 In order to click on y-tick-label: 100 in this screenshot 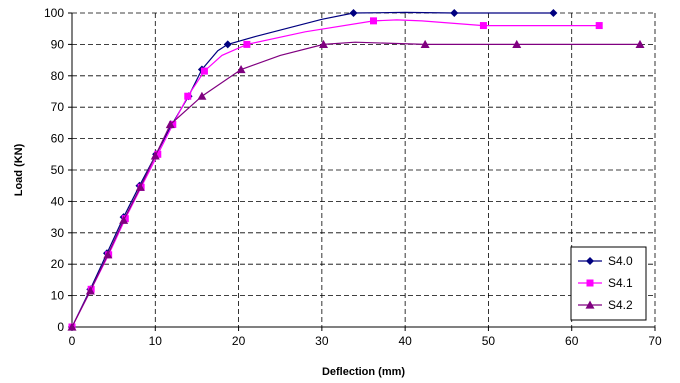, I will do `click(54, 13)`.